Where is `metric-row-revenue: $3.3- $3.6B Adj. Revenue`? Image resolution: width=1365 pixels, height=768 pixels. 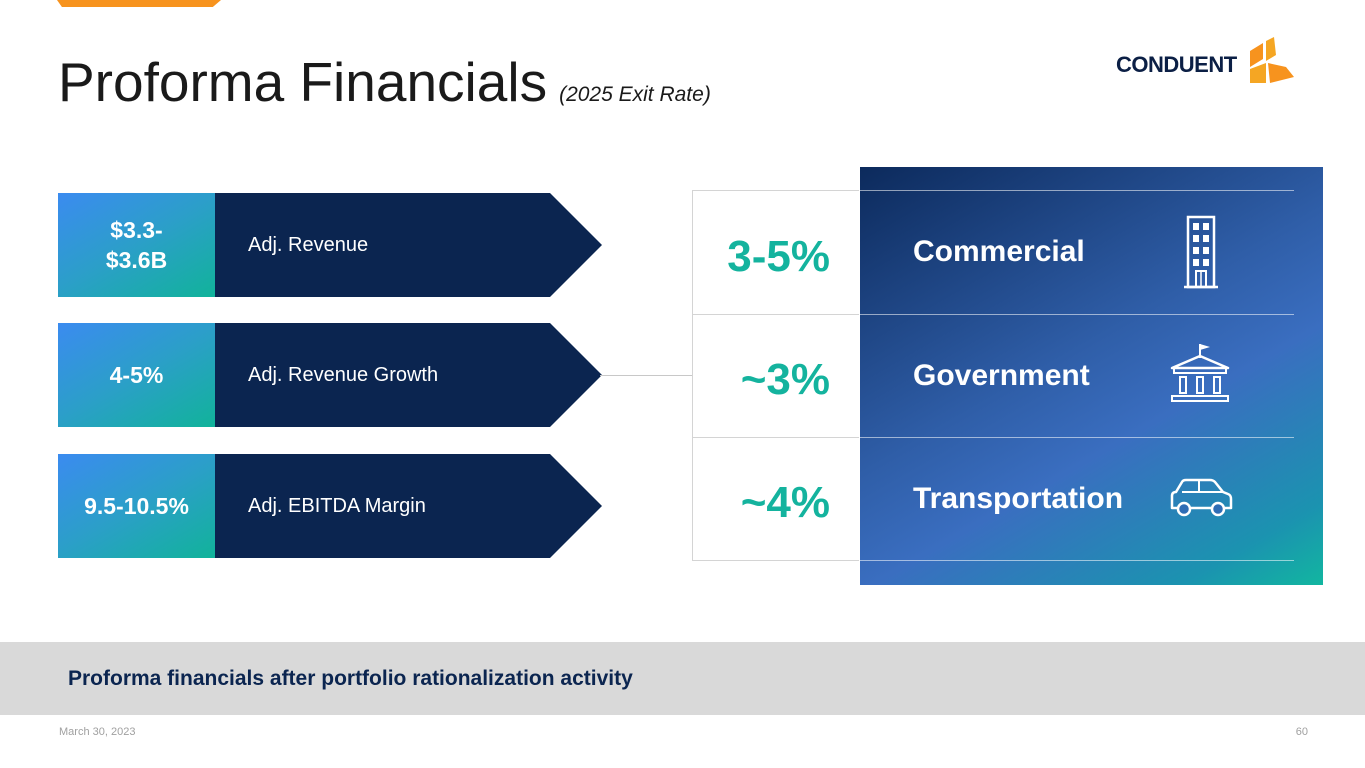 metric-row-revenue: $3.3- $3.6B Adj. Revenue is located at coordinates (330, 245).